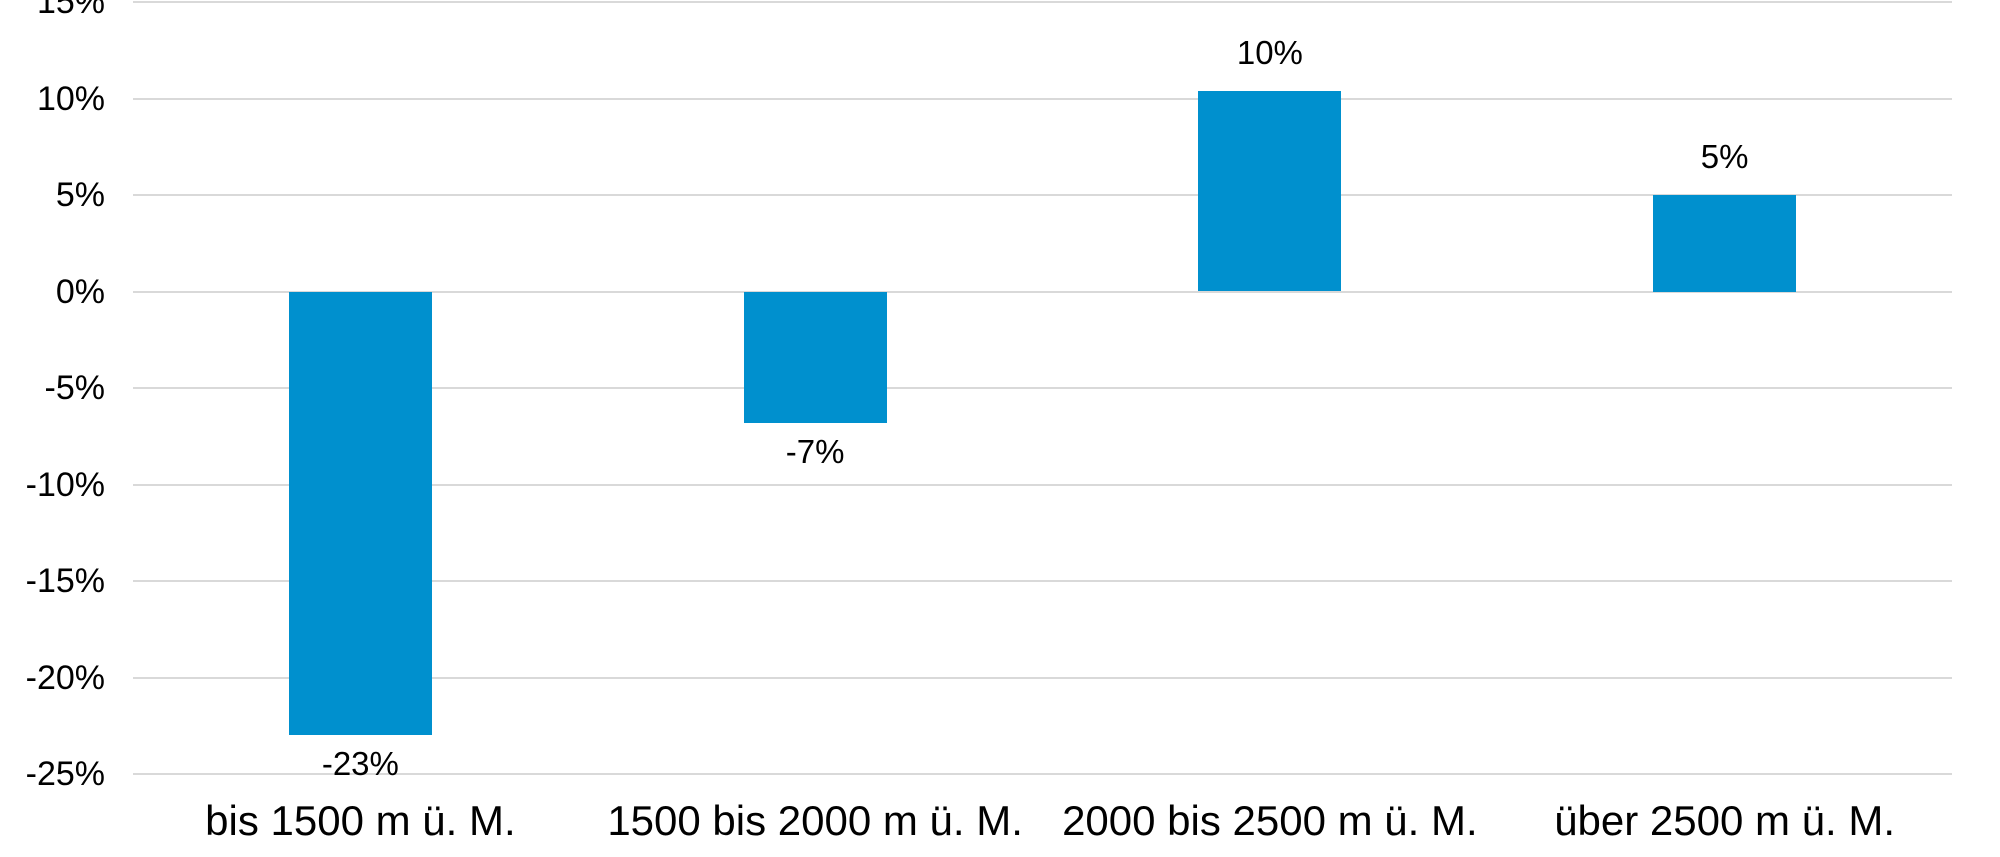  What do you see at coordinates (1724, 156) in the screenshot?
I see `bar-value-label: 5%` at bounding box center [1724, 156].